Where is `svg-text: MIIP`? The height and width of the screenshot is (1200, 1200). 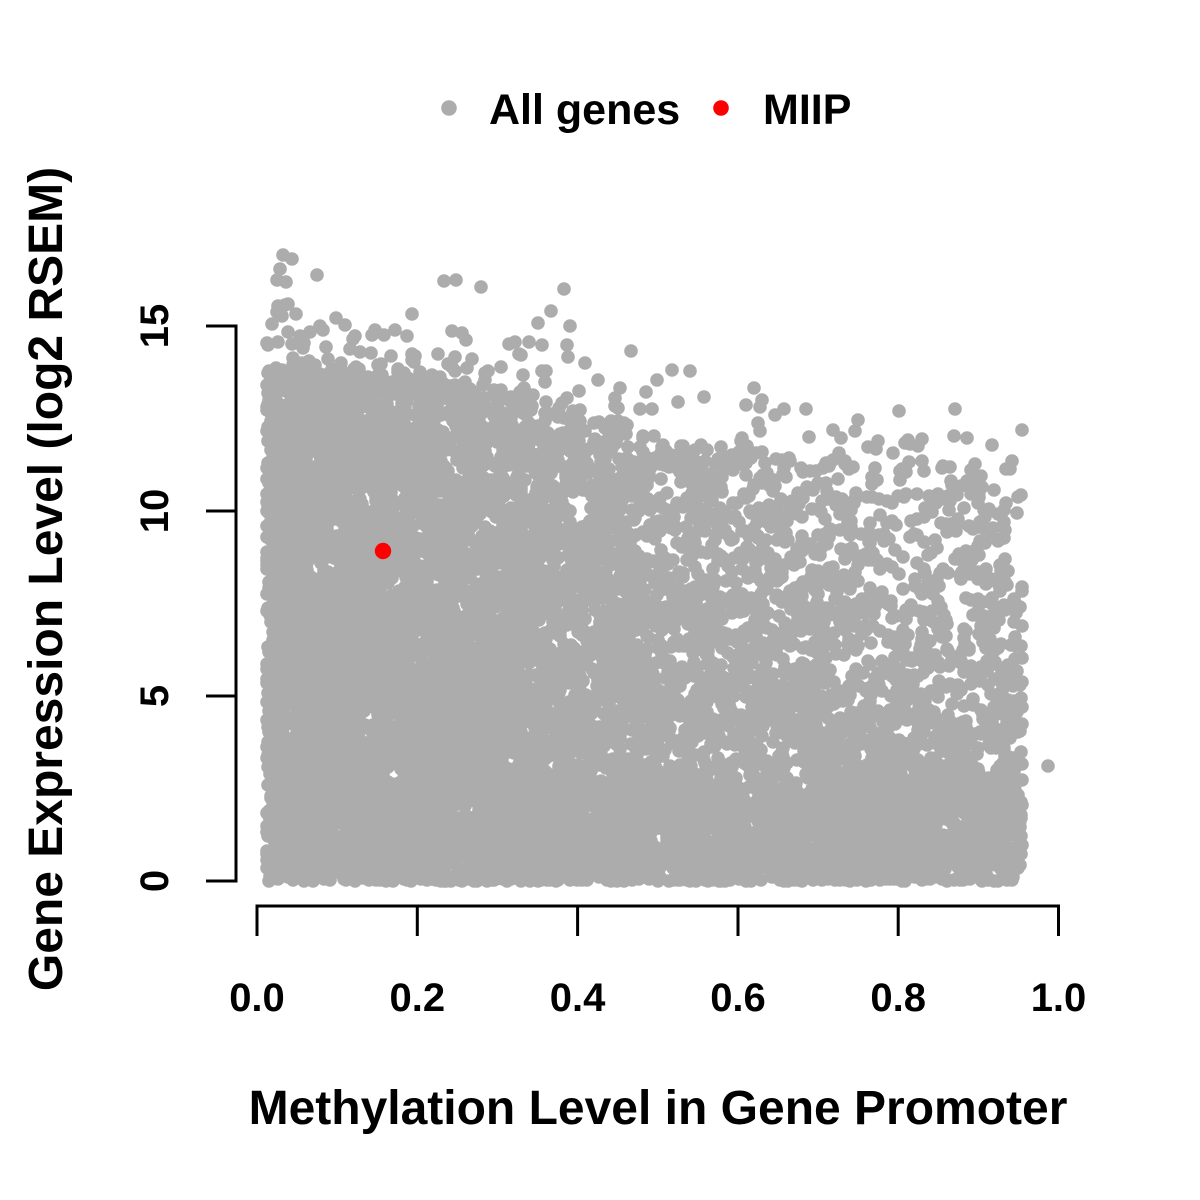 svg-text: MIIP is located at coordinates (807, 110).